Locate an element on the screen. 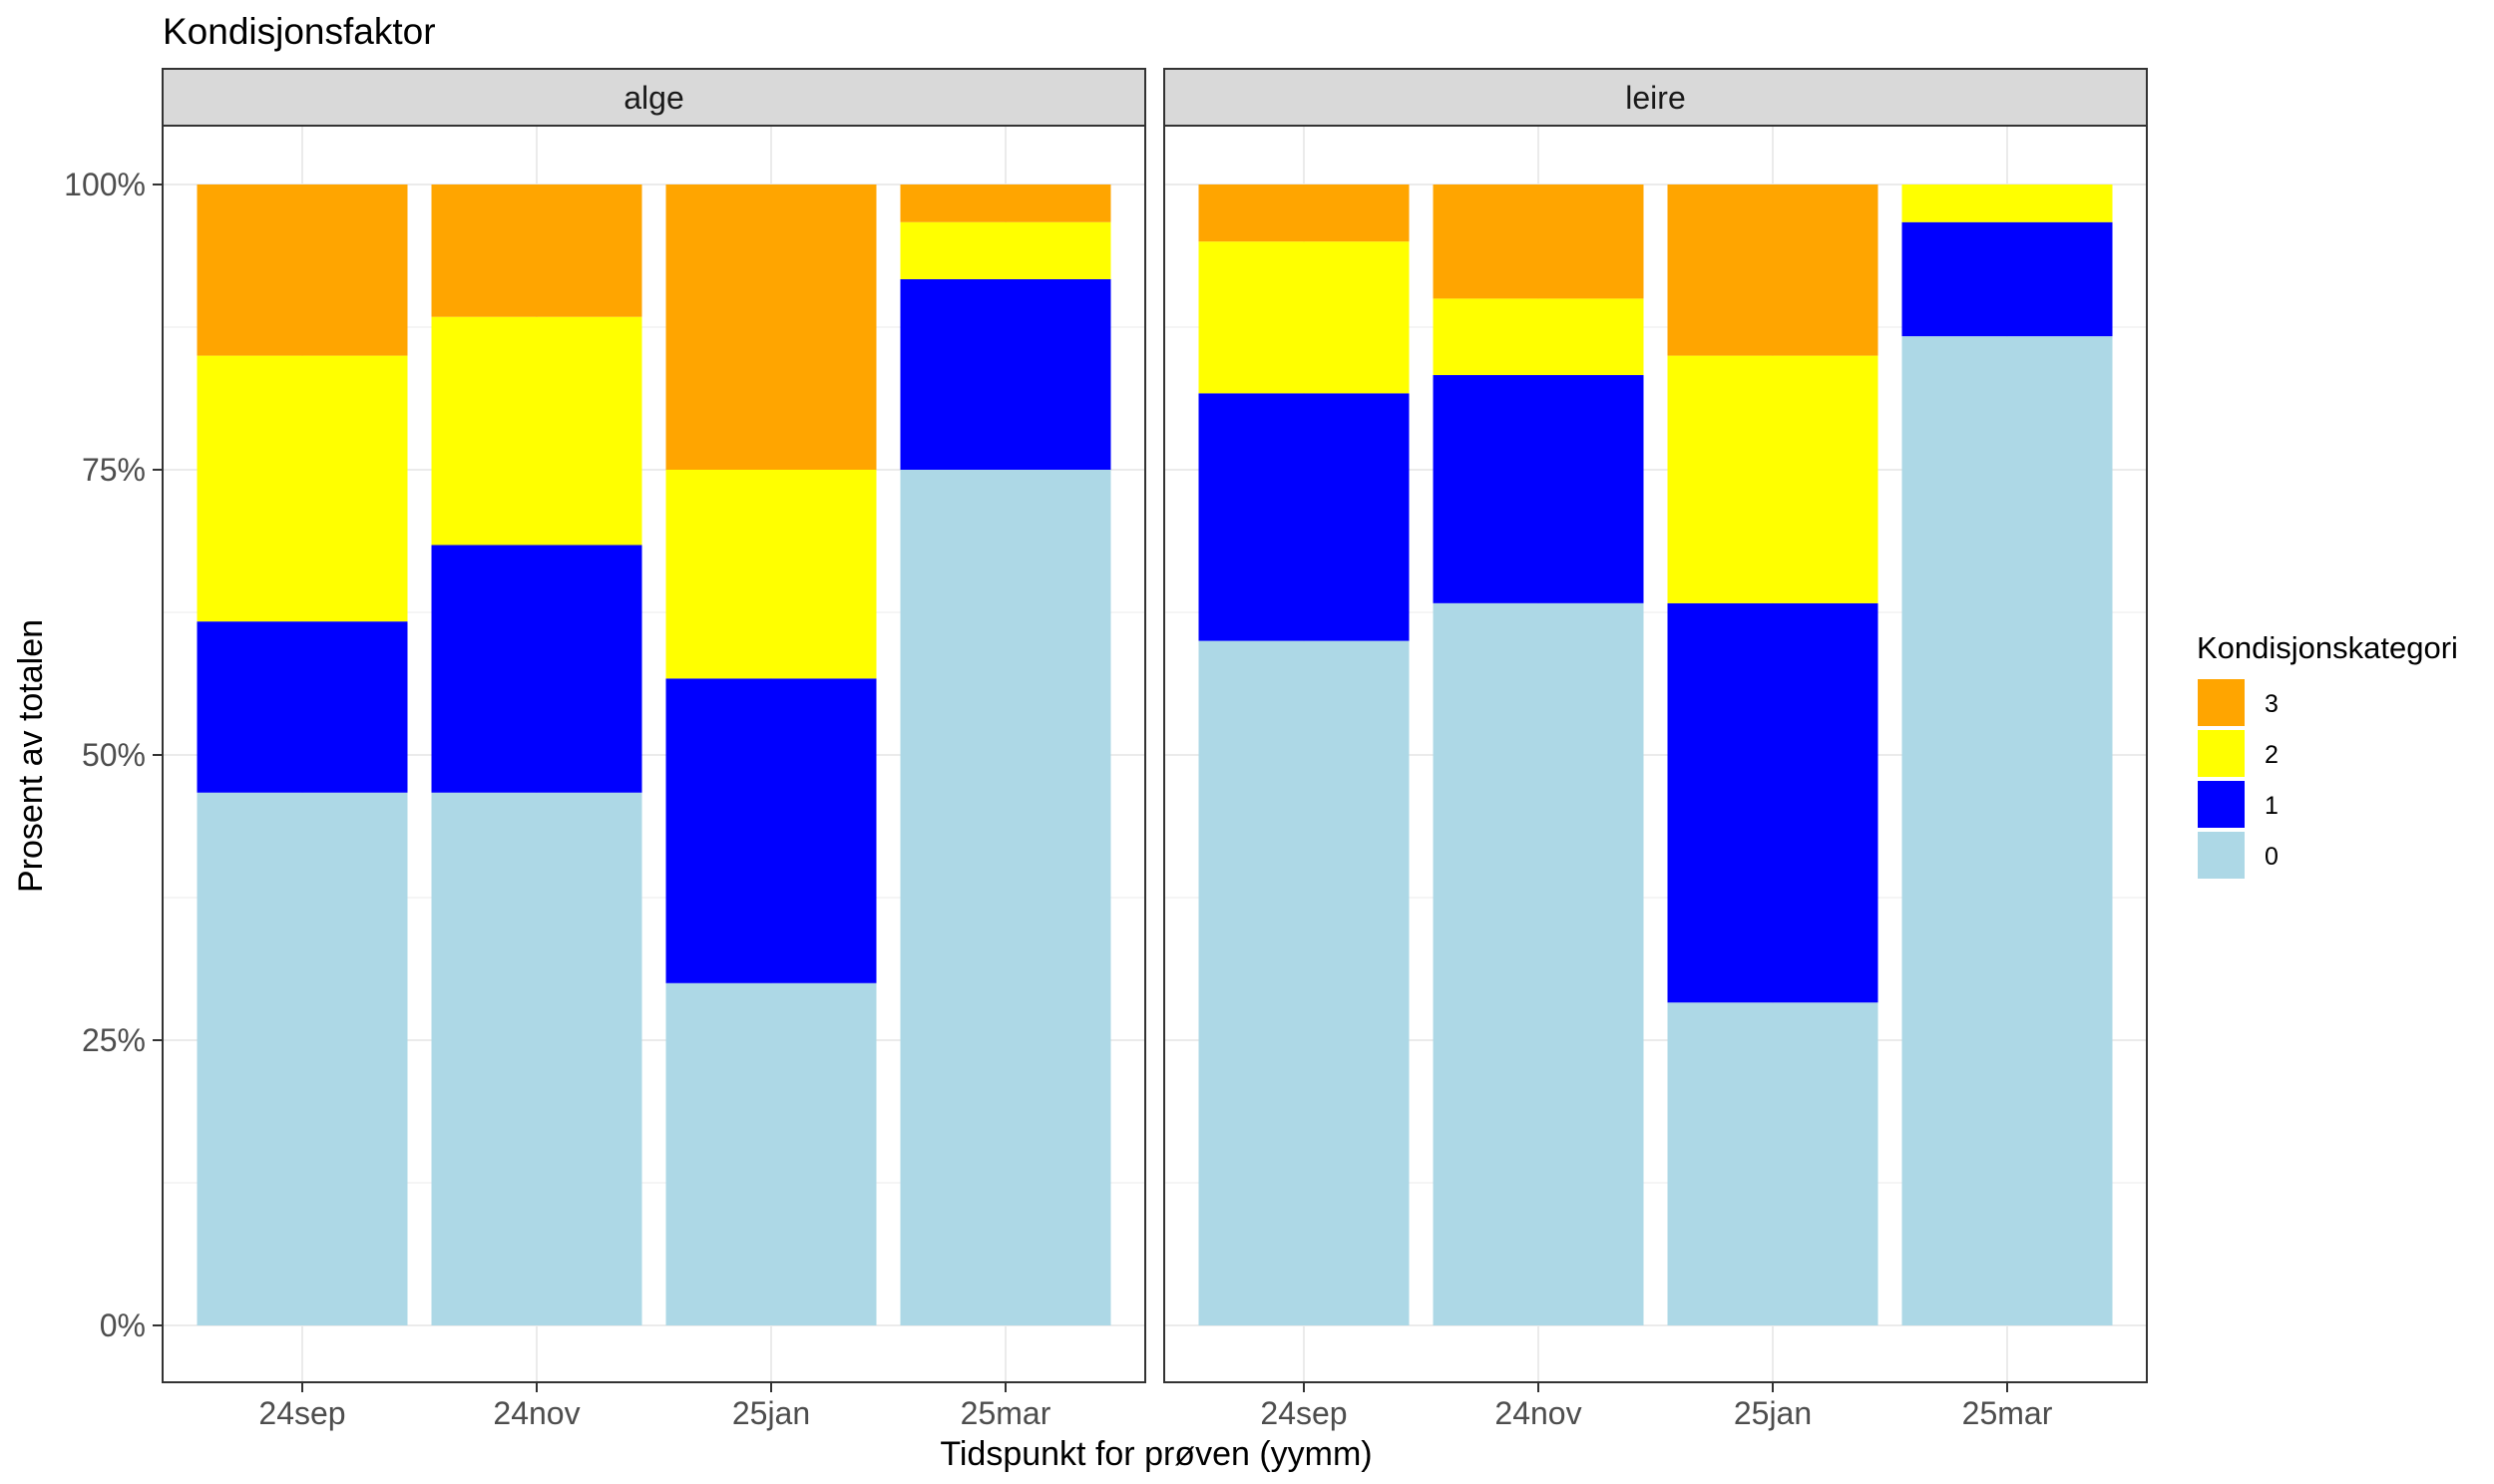 The width and height of the screenshot is (2494, 1484). bar-leire-24nov-cat0 is located at coordinates (1538, 963).